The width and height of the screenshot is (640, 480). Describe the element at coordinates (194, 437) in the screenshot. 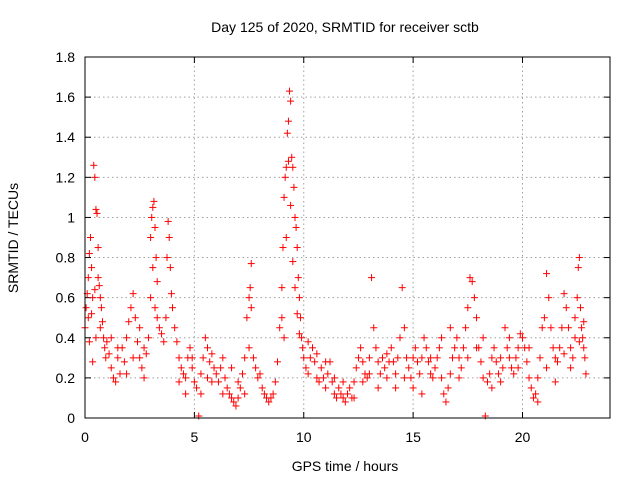

I see `x-tick-label: 5` at that location.